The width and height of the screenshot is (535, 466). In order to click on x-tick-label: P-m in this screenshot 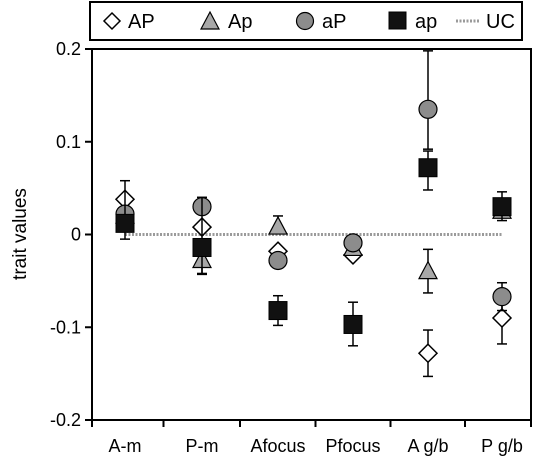, I will do `click(202, 446)`.